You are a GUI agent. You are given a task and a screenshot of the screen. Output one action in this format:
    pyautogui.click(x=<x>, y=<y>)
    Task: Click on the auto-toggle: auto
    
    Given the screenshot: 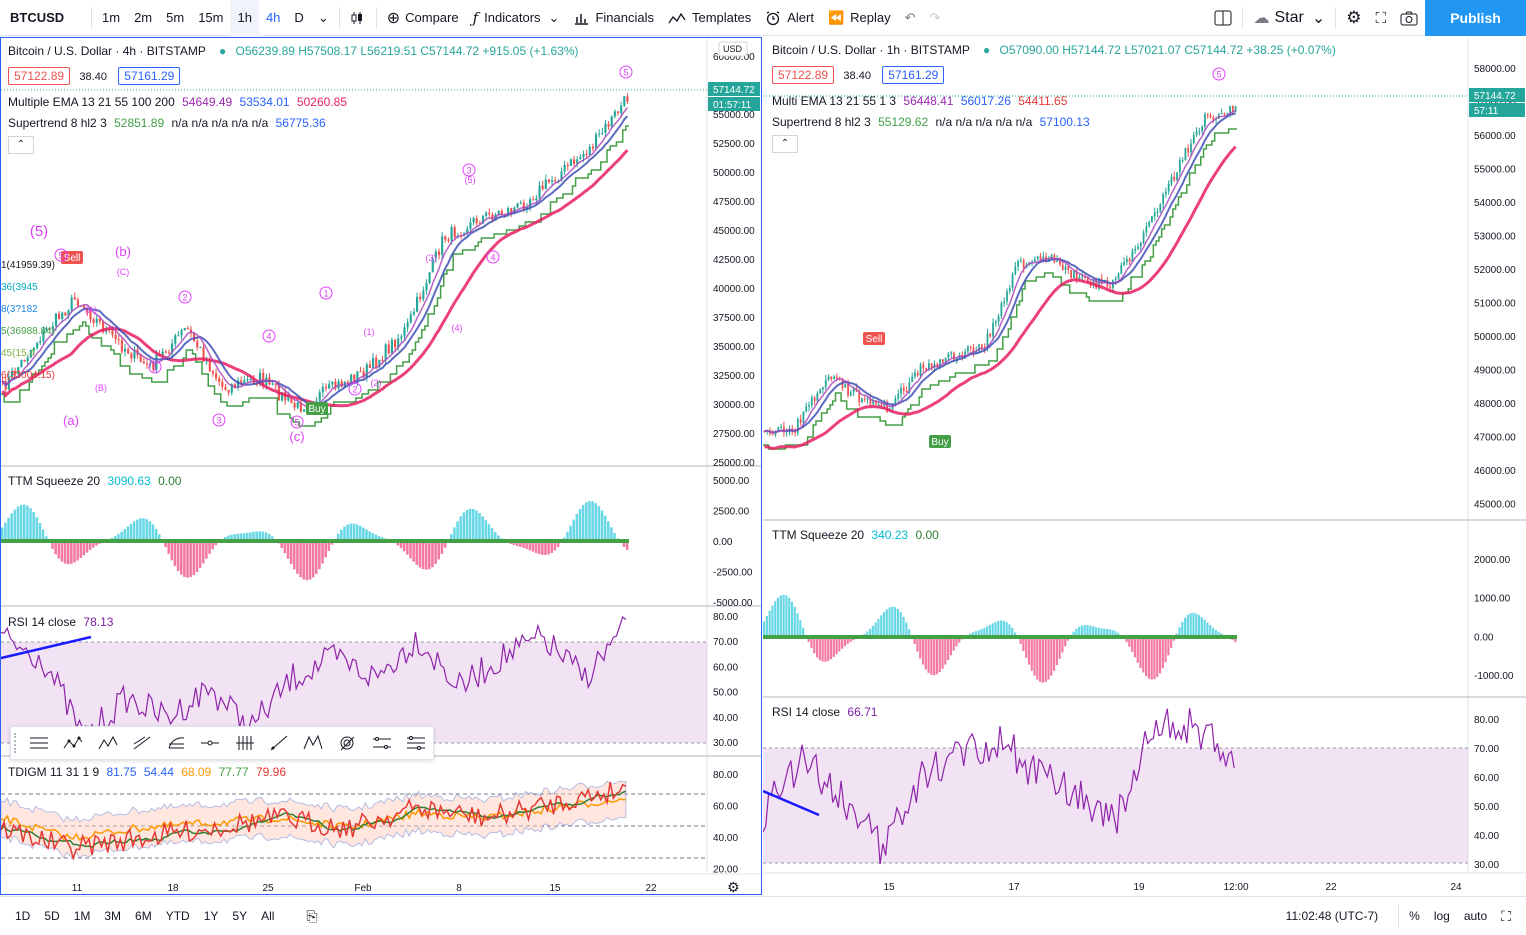 What is the action you would take?
    pyautogui.click(x=1475, y=916)
    